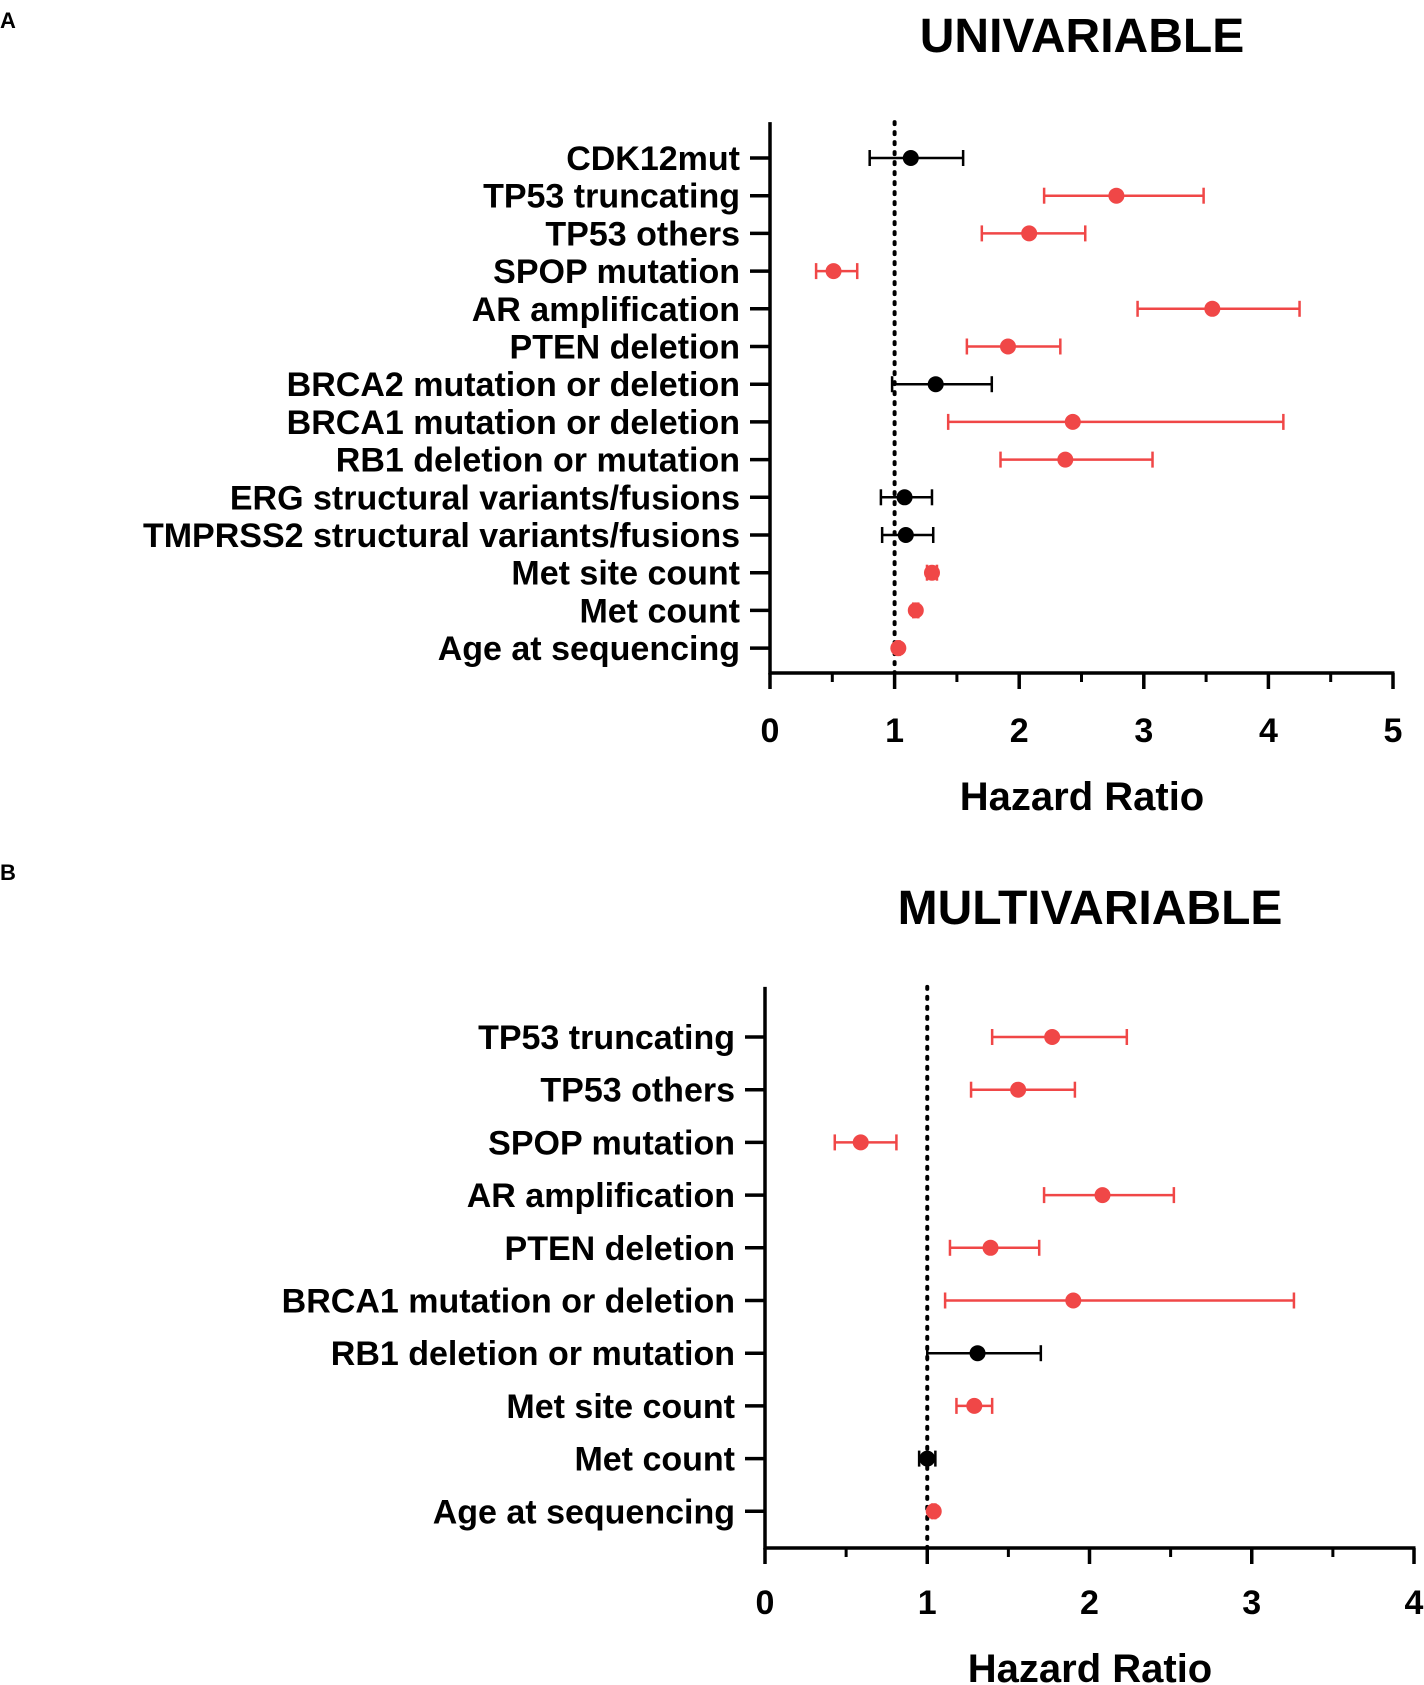 The image size is (1424, 1685). What do you see at coordinates (653, 159) in the screenshot?
I see `category-label: CDK12mut` at bounding box center [653, 159].